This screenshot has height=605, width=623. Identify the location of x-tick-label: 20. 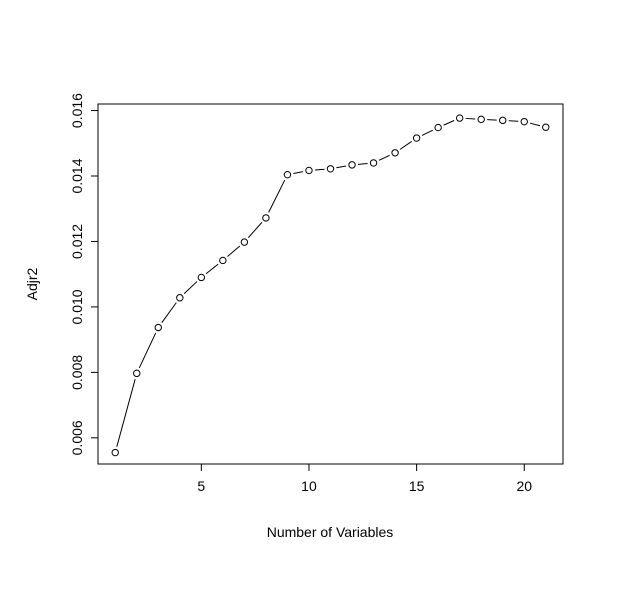
(524, 486).